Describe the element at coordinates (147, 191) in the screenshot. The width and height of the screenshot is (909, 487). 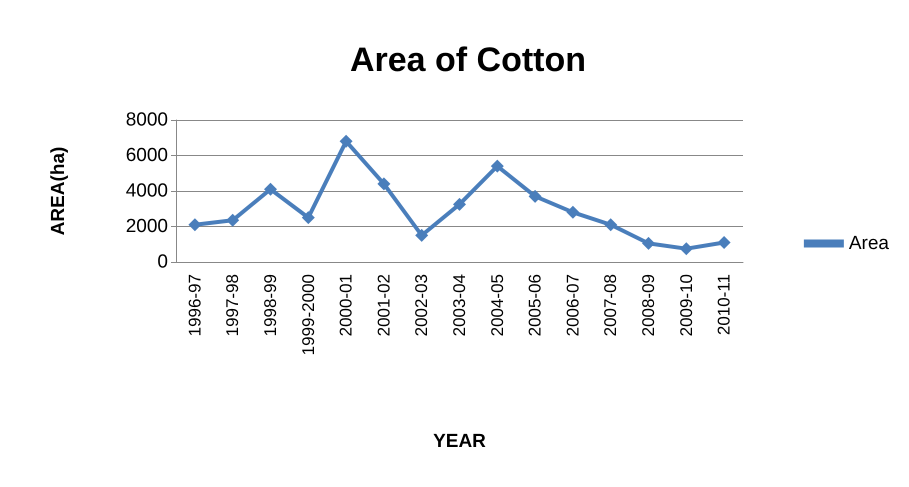
I see `y-tick-label: 4000` at that location.